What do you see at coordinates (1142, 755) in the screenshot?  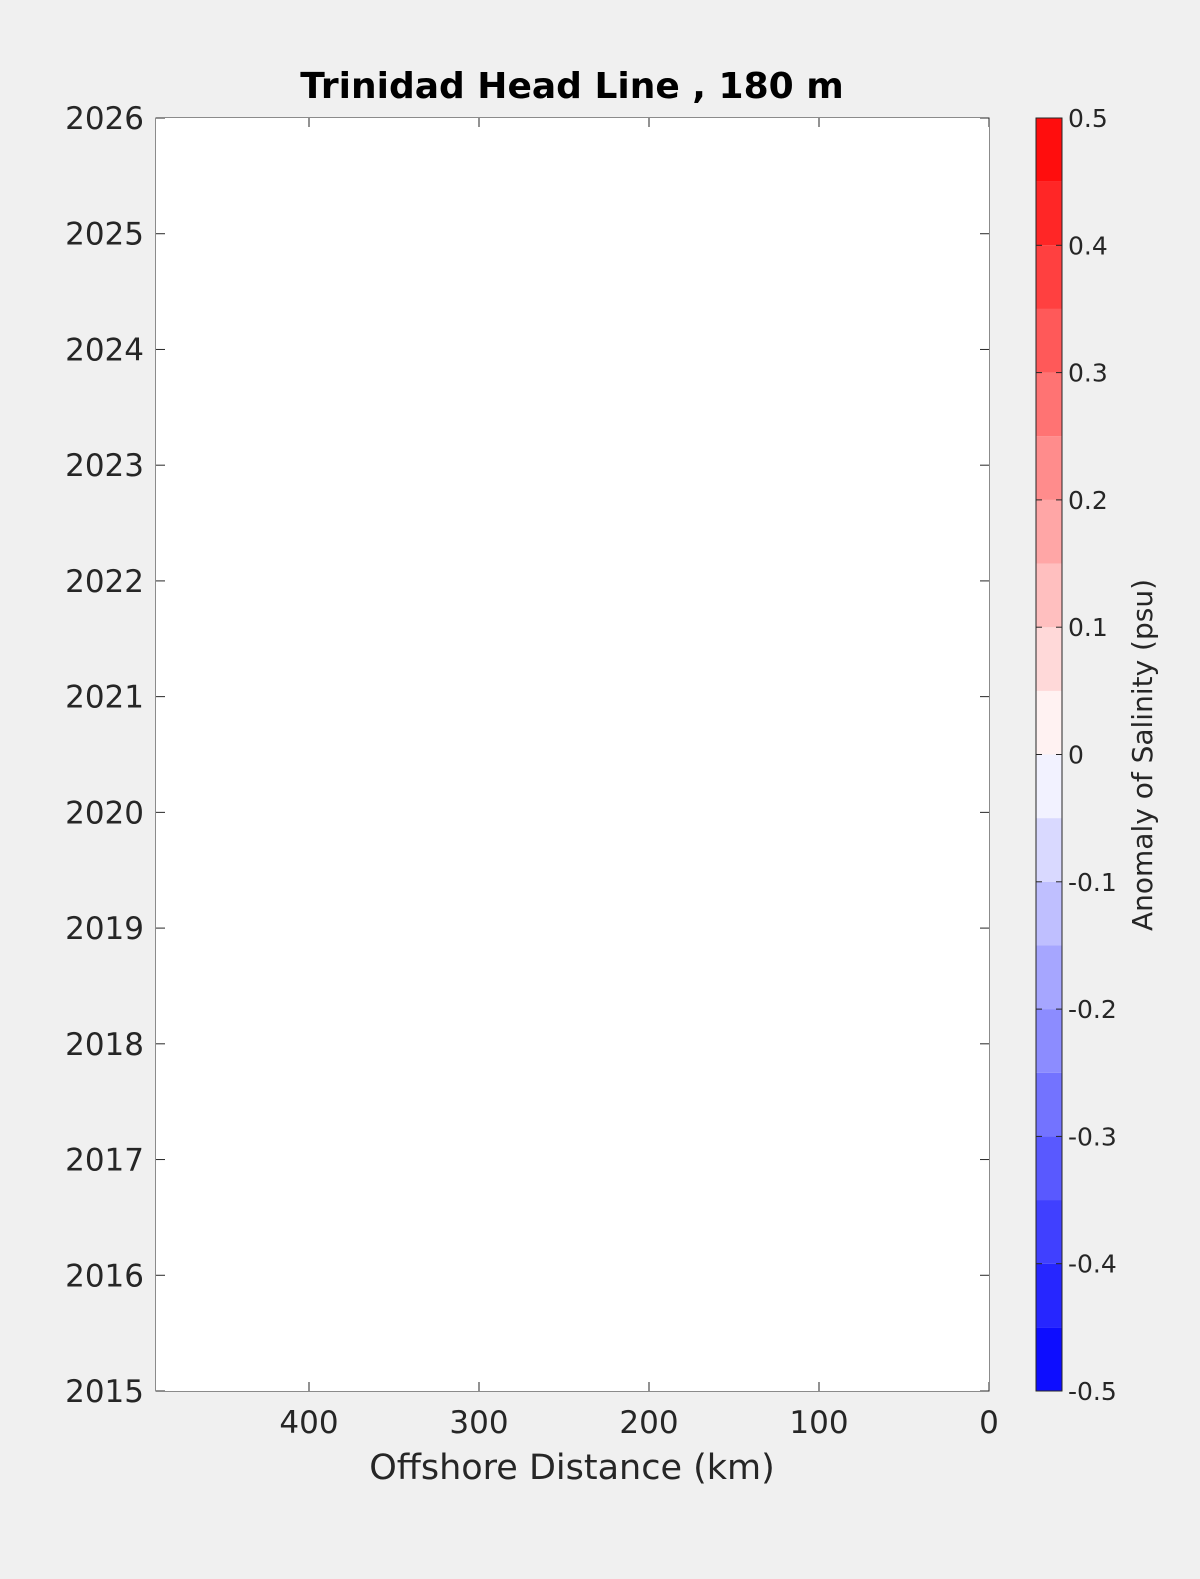 I see `colorbar-label: Anomaly of Salinity (psu)` at bounding box center [1142, 755].